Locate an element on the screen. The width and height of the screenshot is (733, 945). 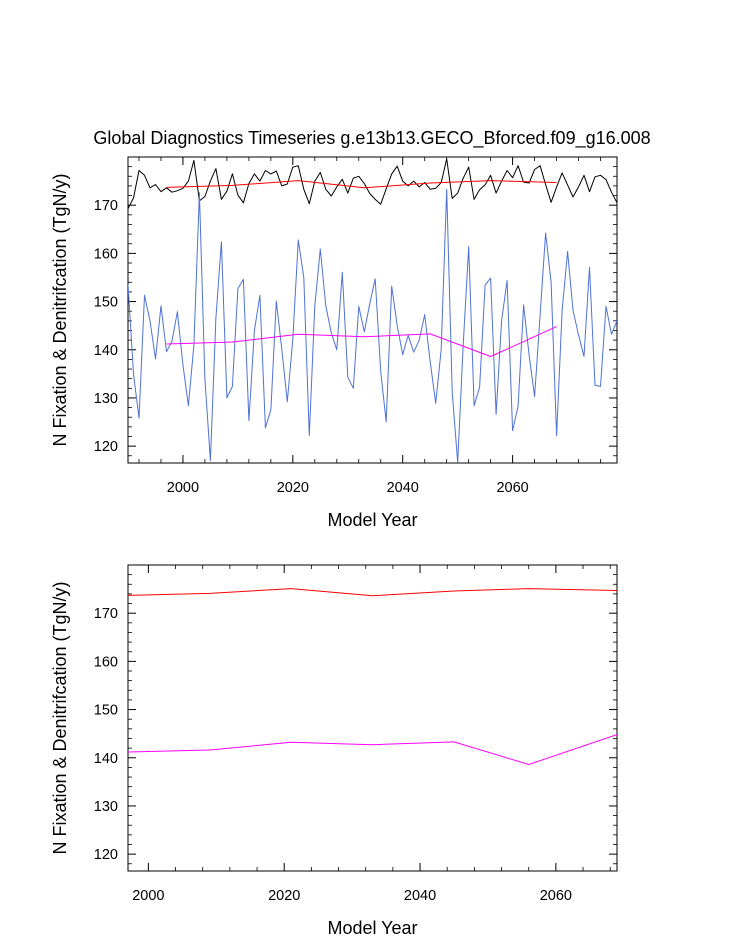
series-line-n-fixation-annual is located at coordinates (372, 183).